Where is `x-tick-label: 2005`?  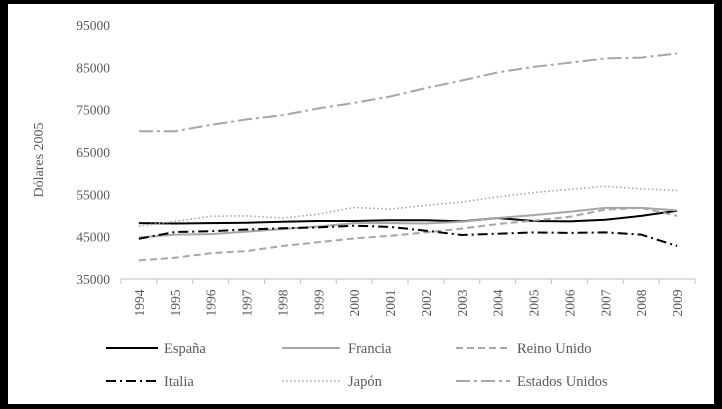
x-tick-label: 2005 is located at coordinates (534, 302).